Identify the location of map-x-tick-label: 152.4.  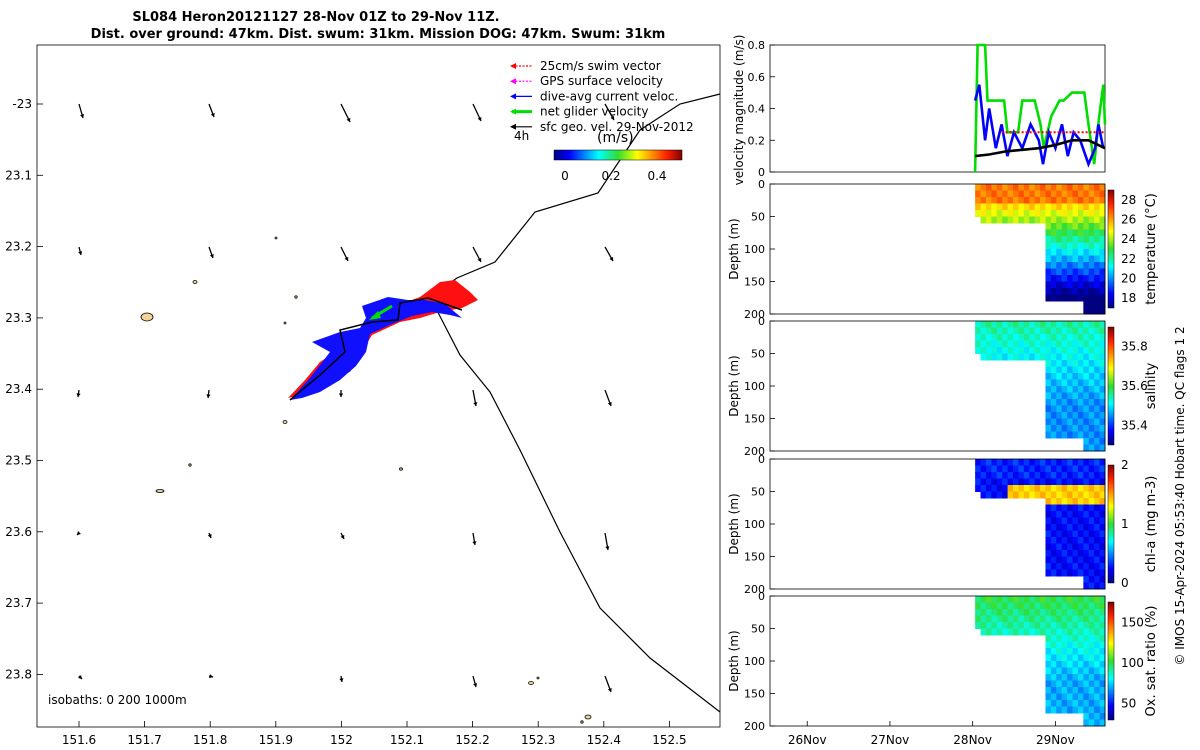
(604, 740).